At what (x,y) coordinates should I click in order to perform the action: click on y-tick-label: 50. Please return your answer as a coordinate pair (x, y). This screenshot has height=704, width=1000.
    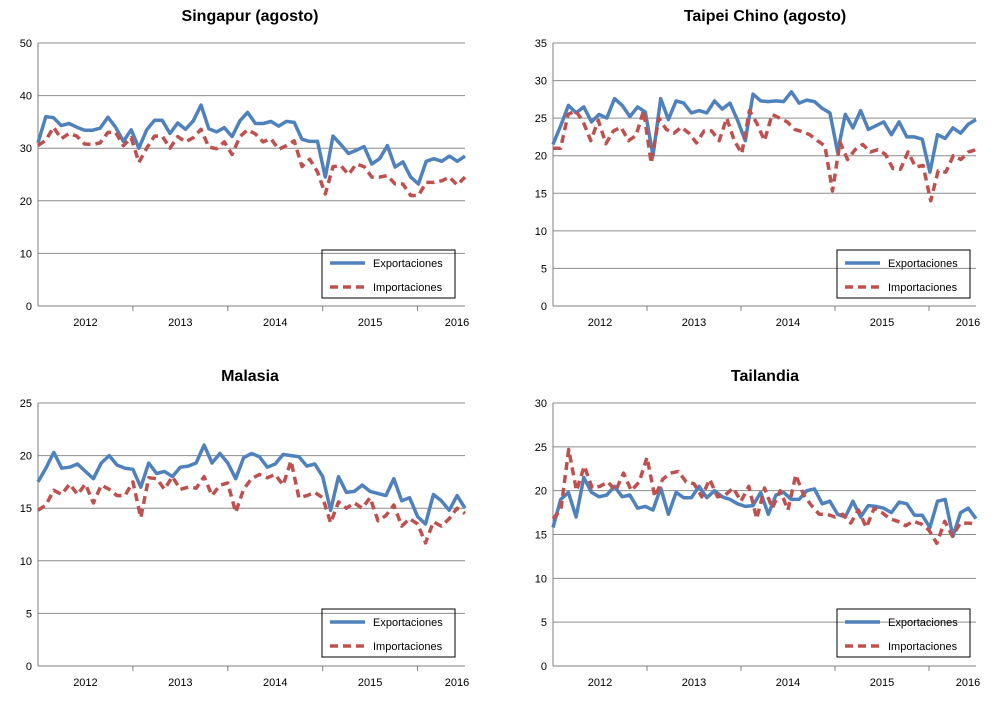
    Looking at the image, I should click on (26, 44).